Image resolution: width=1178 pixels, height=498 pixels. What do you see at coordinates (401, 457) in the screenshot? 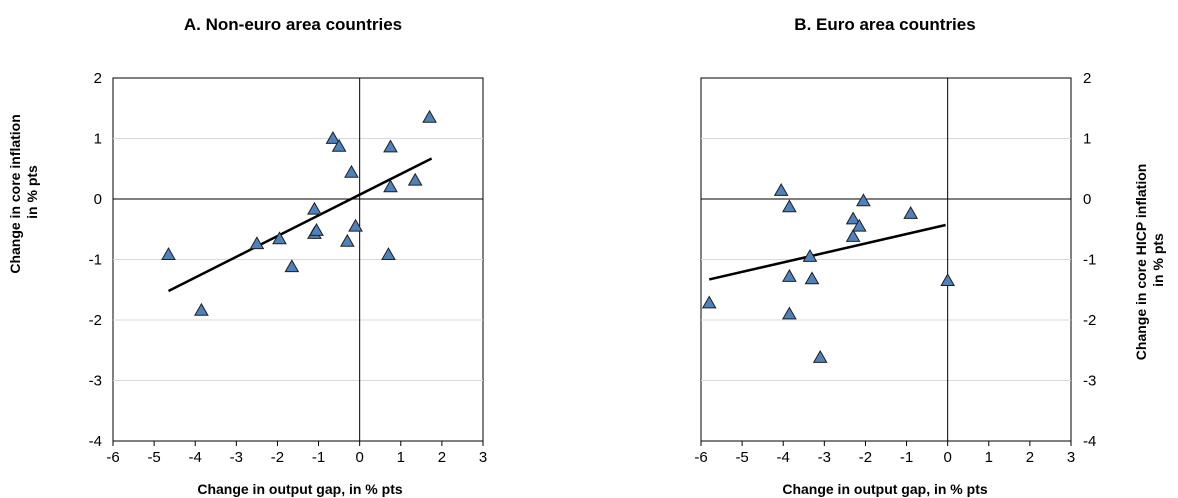
I see `panel-a-x-tick-label: 1` at bounding box center [401, 457].